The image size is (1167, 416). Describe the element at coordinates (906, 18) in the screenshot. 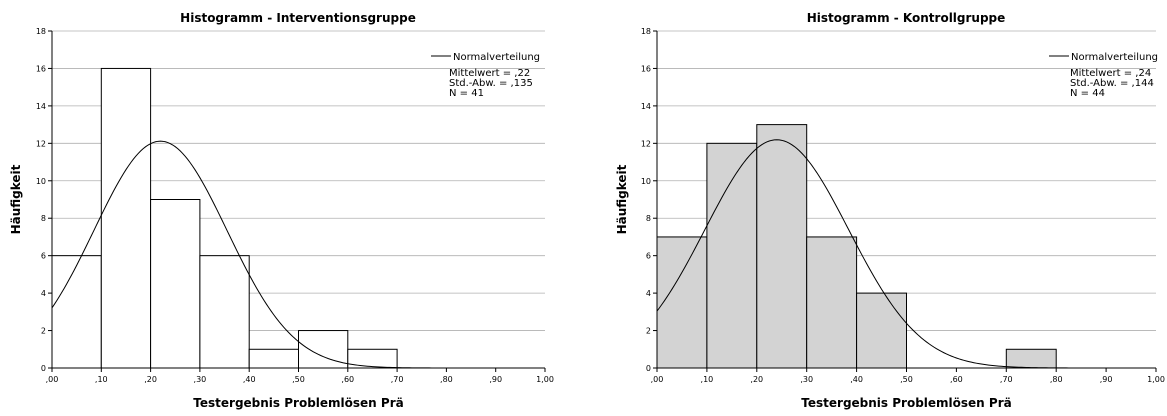

I see `chart-title: Histogramm - Kontrollgruppe` at that location.